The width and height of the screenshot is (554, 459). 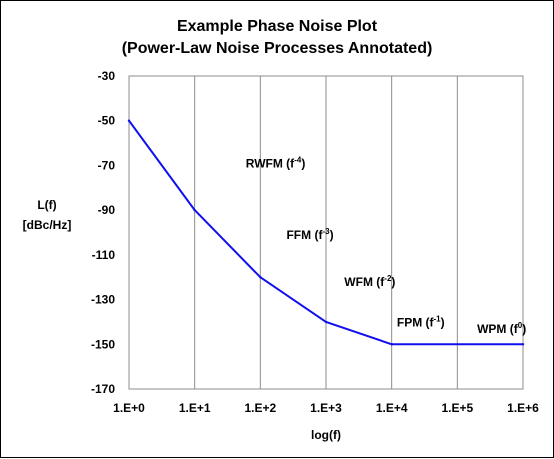 I want to click on x-tick-label: 1.E+0, so click(x=129, y=408).